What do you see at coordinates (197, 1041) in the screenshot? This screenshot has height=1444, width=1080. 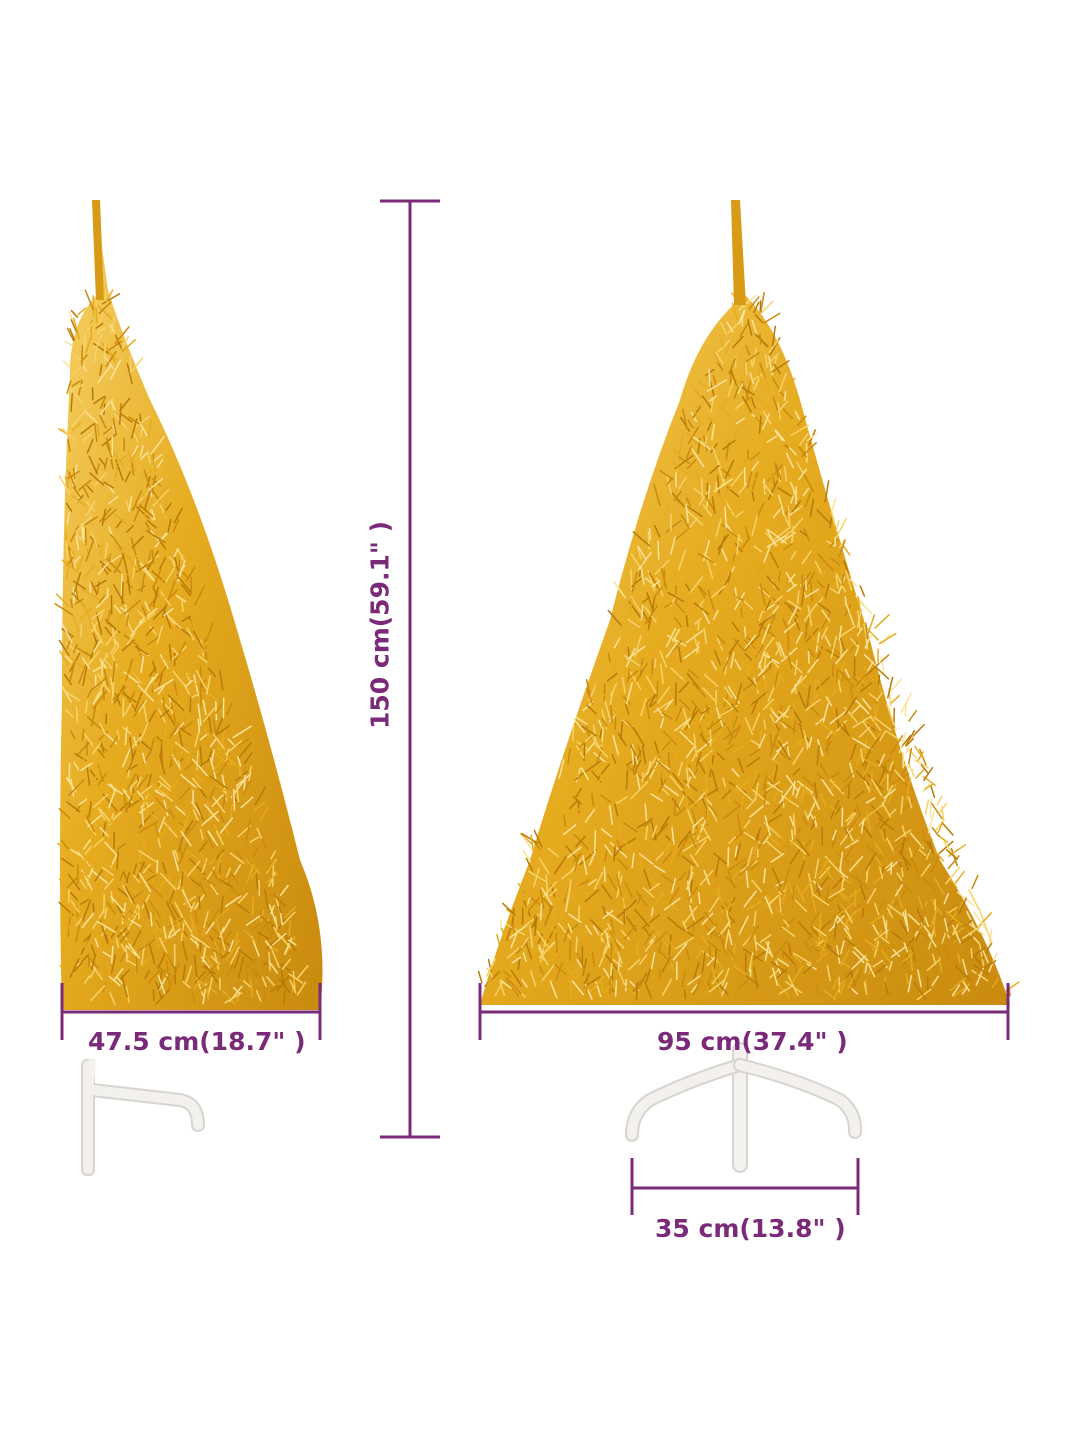 I see `side-width-dimension-label: 47.5 cm(18.7" )` at bounding box center [197, 1041].